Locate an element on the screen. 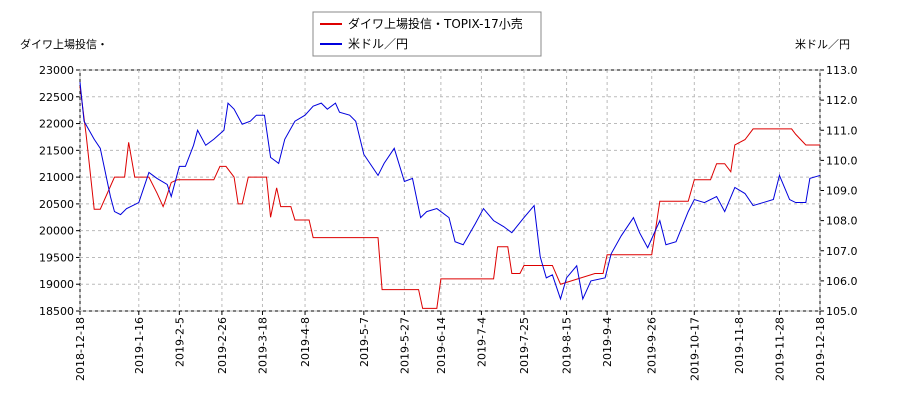 The width and height of the screenshot is (900, 404). x-tick-label: 2019-9-26 is located at coordinates (652, 345).